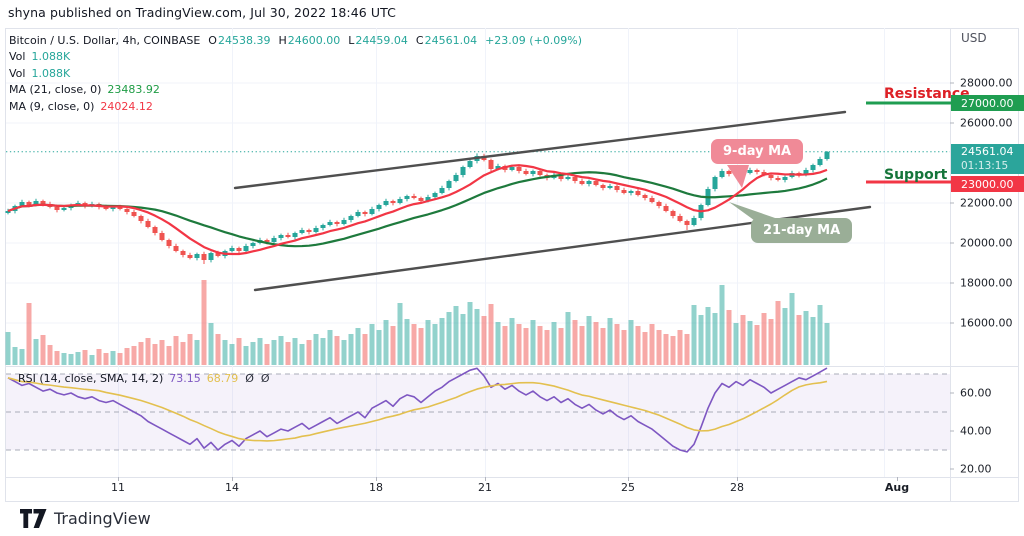 This screenshot has height=536, width=1024. What do you see at coordinates (33, 518) in the screenshot?
I see `tradingview-logo-icon` at bounding box center [33, 518].